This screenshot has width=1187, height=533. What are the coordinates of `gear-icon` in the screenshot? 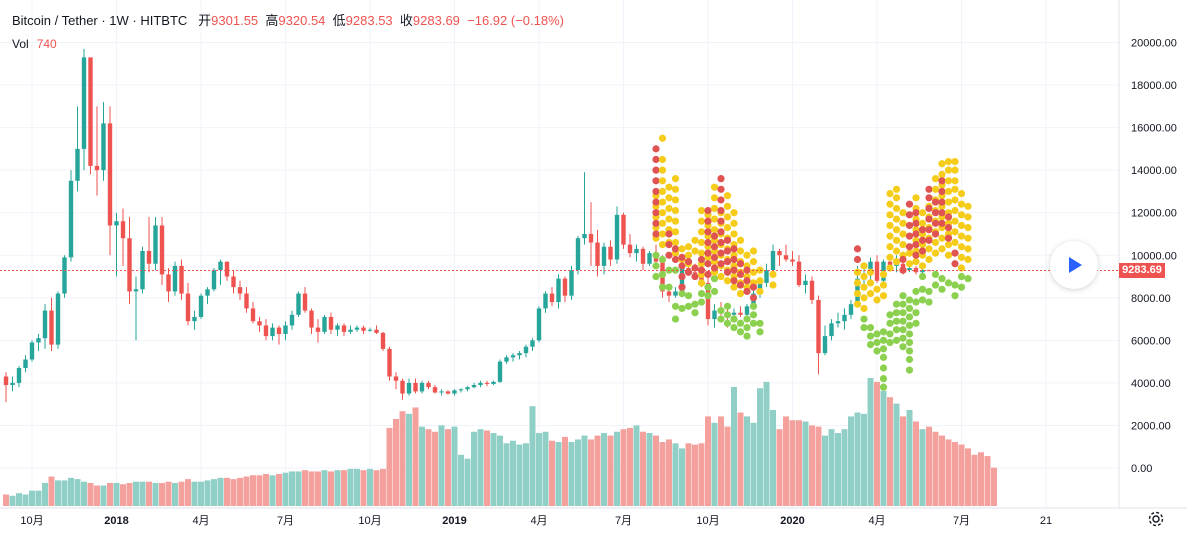 It's located at (1156, 519).